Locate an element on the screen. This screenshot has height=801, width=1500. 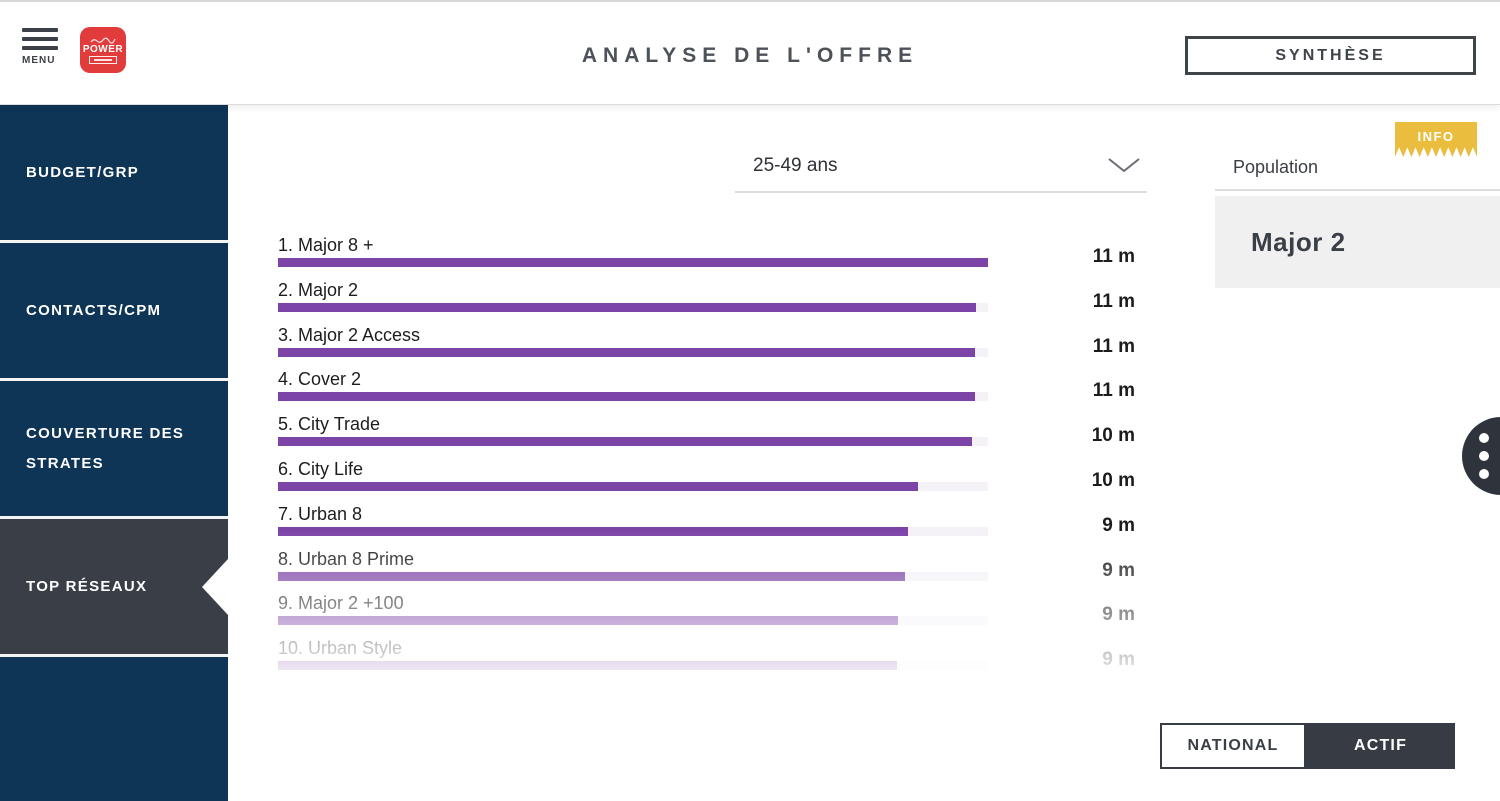
sidebar-item-3: COUVERTURE DES STRATES is located at coordinates (114, 450).